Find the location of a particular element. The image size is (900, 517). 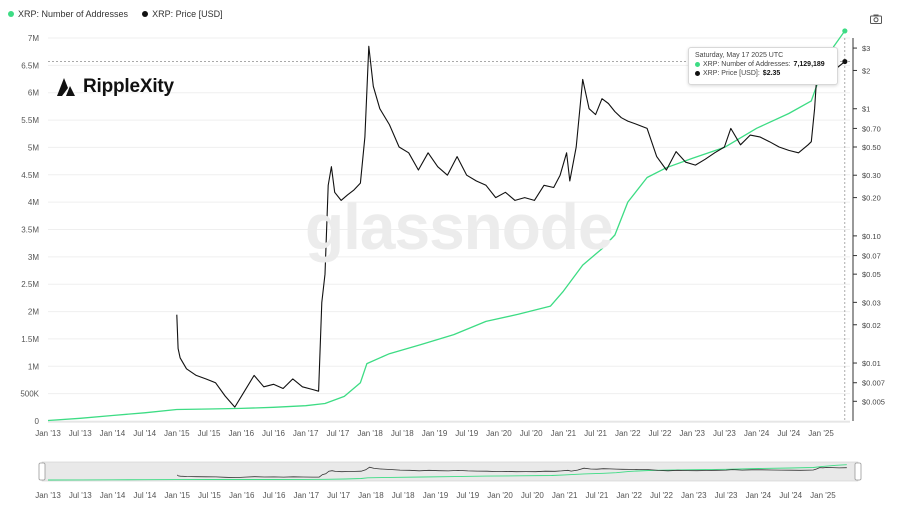

y-left-tick-label: 6M is located at coordinates (33, 93).